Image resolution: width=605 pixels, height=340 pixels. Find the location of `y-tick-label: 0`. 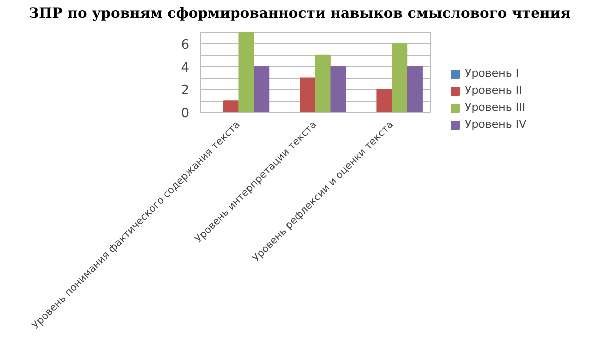

y-tick-label: 0 is located at coordinates (185, 114).